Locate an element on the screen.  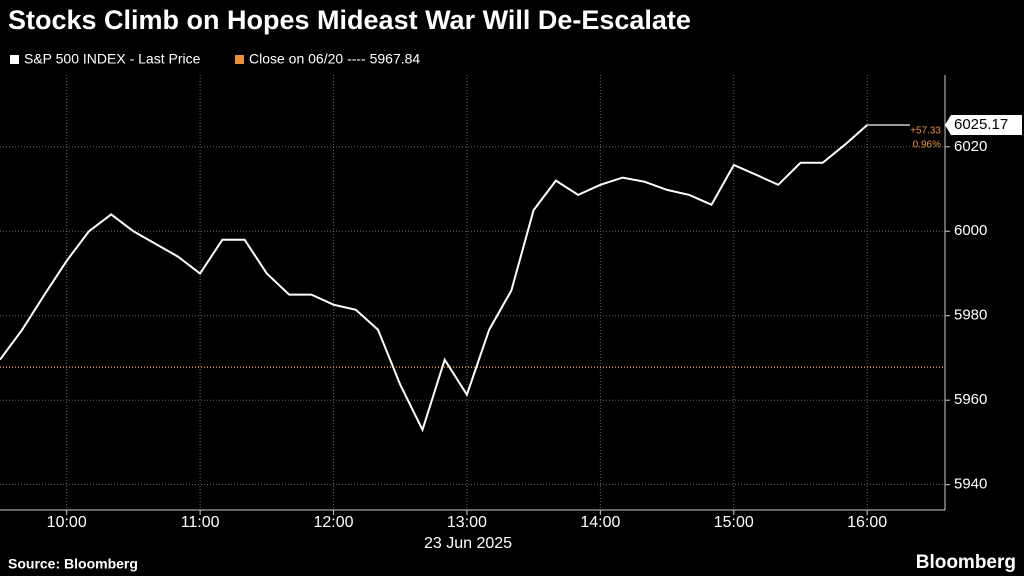
y-tick-label: 6000 is located at coordinates (970, 230).